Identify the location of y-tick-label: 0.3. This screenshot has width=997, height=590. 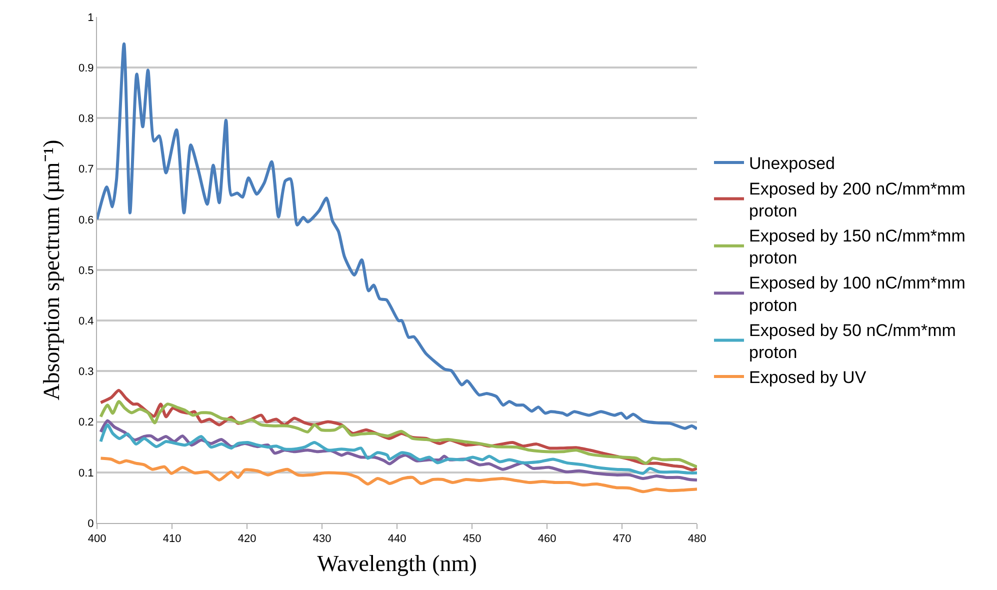
(86, 372).